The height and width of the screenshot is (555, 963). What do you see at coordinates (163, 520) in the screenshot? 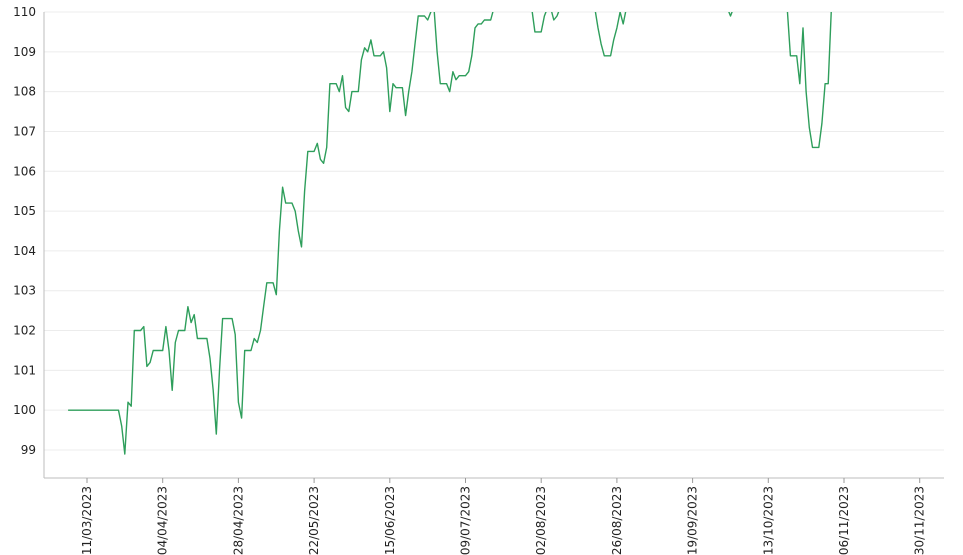
I see `x-tick-label: 04/04/2023` at bounding box center [163, 520].